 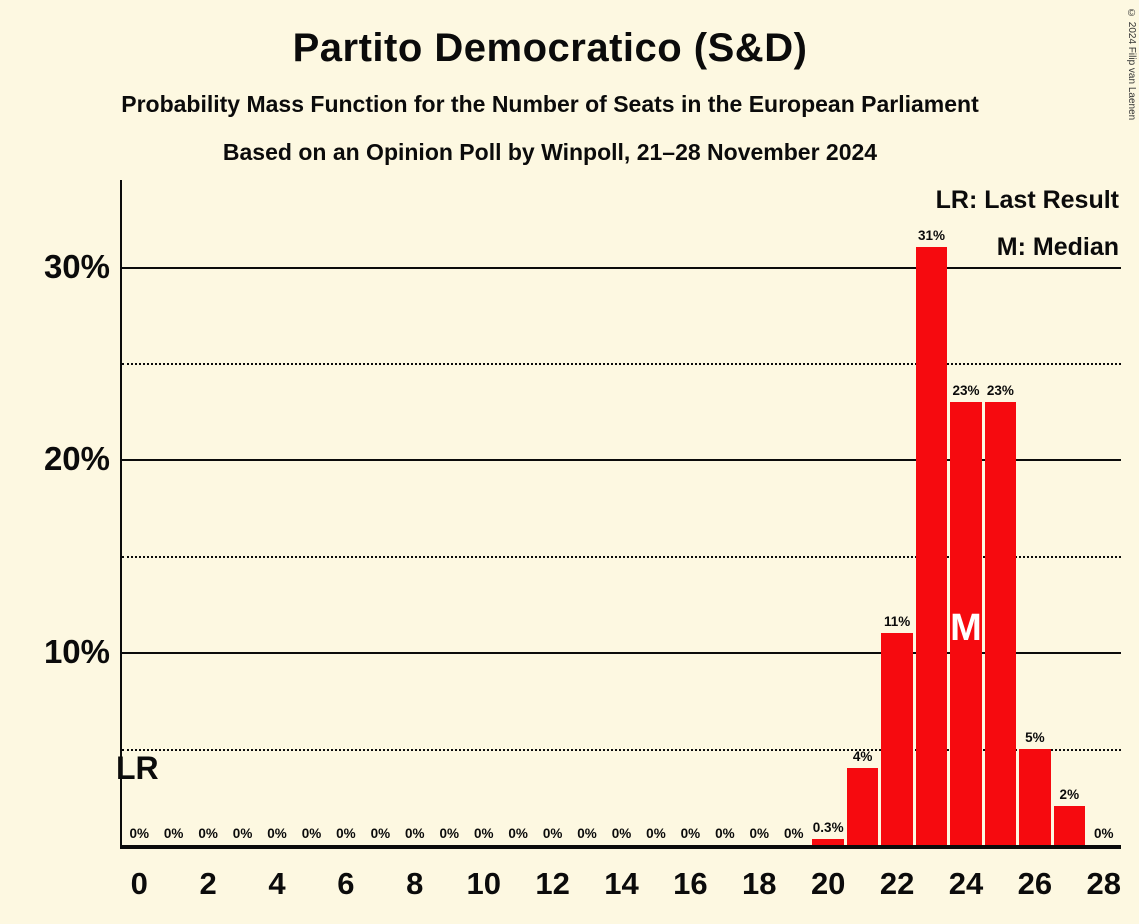 I want to click on legend-median: M: Median, so click(x=1057, y=247).